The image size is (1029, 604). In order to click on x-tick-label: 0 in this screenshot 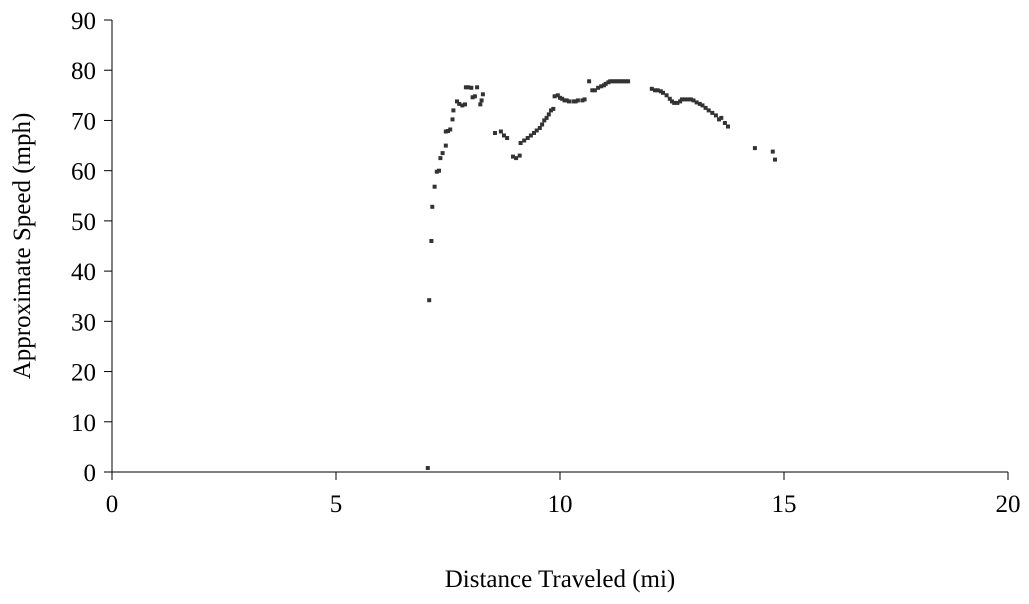, I will do `click(112, 504)`.